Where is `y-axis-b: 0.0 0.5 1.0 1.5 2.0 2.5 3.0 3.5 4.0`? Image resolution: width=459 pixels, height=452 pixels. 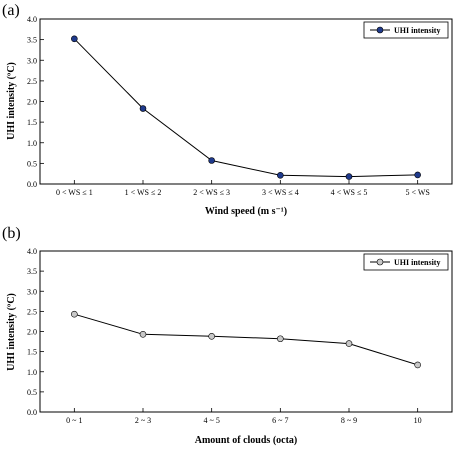 y-axis-b: 0.0 0.5 1.0 1.5 2.0 2.5 3.0 3.5 4.0 is located at coordinates (35, 332).